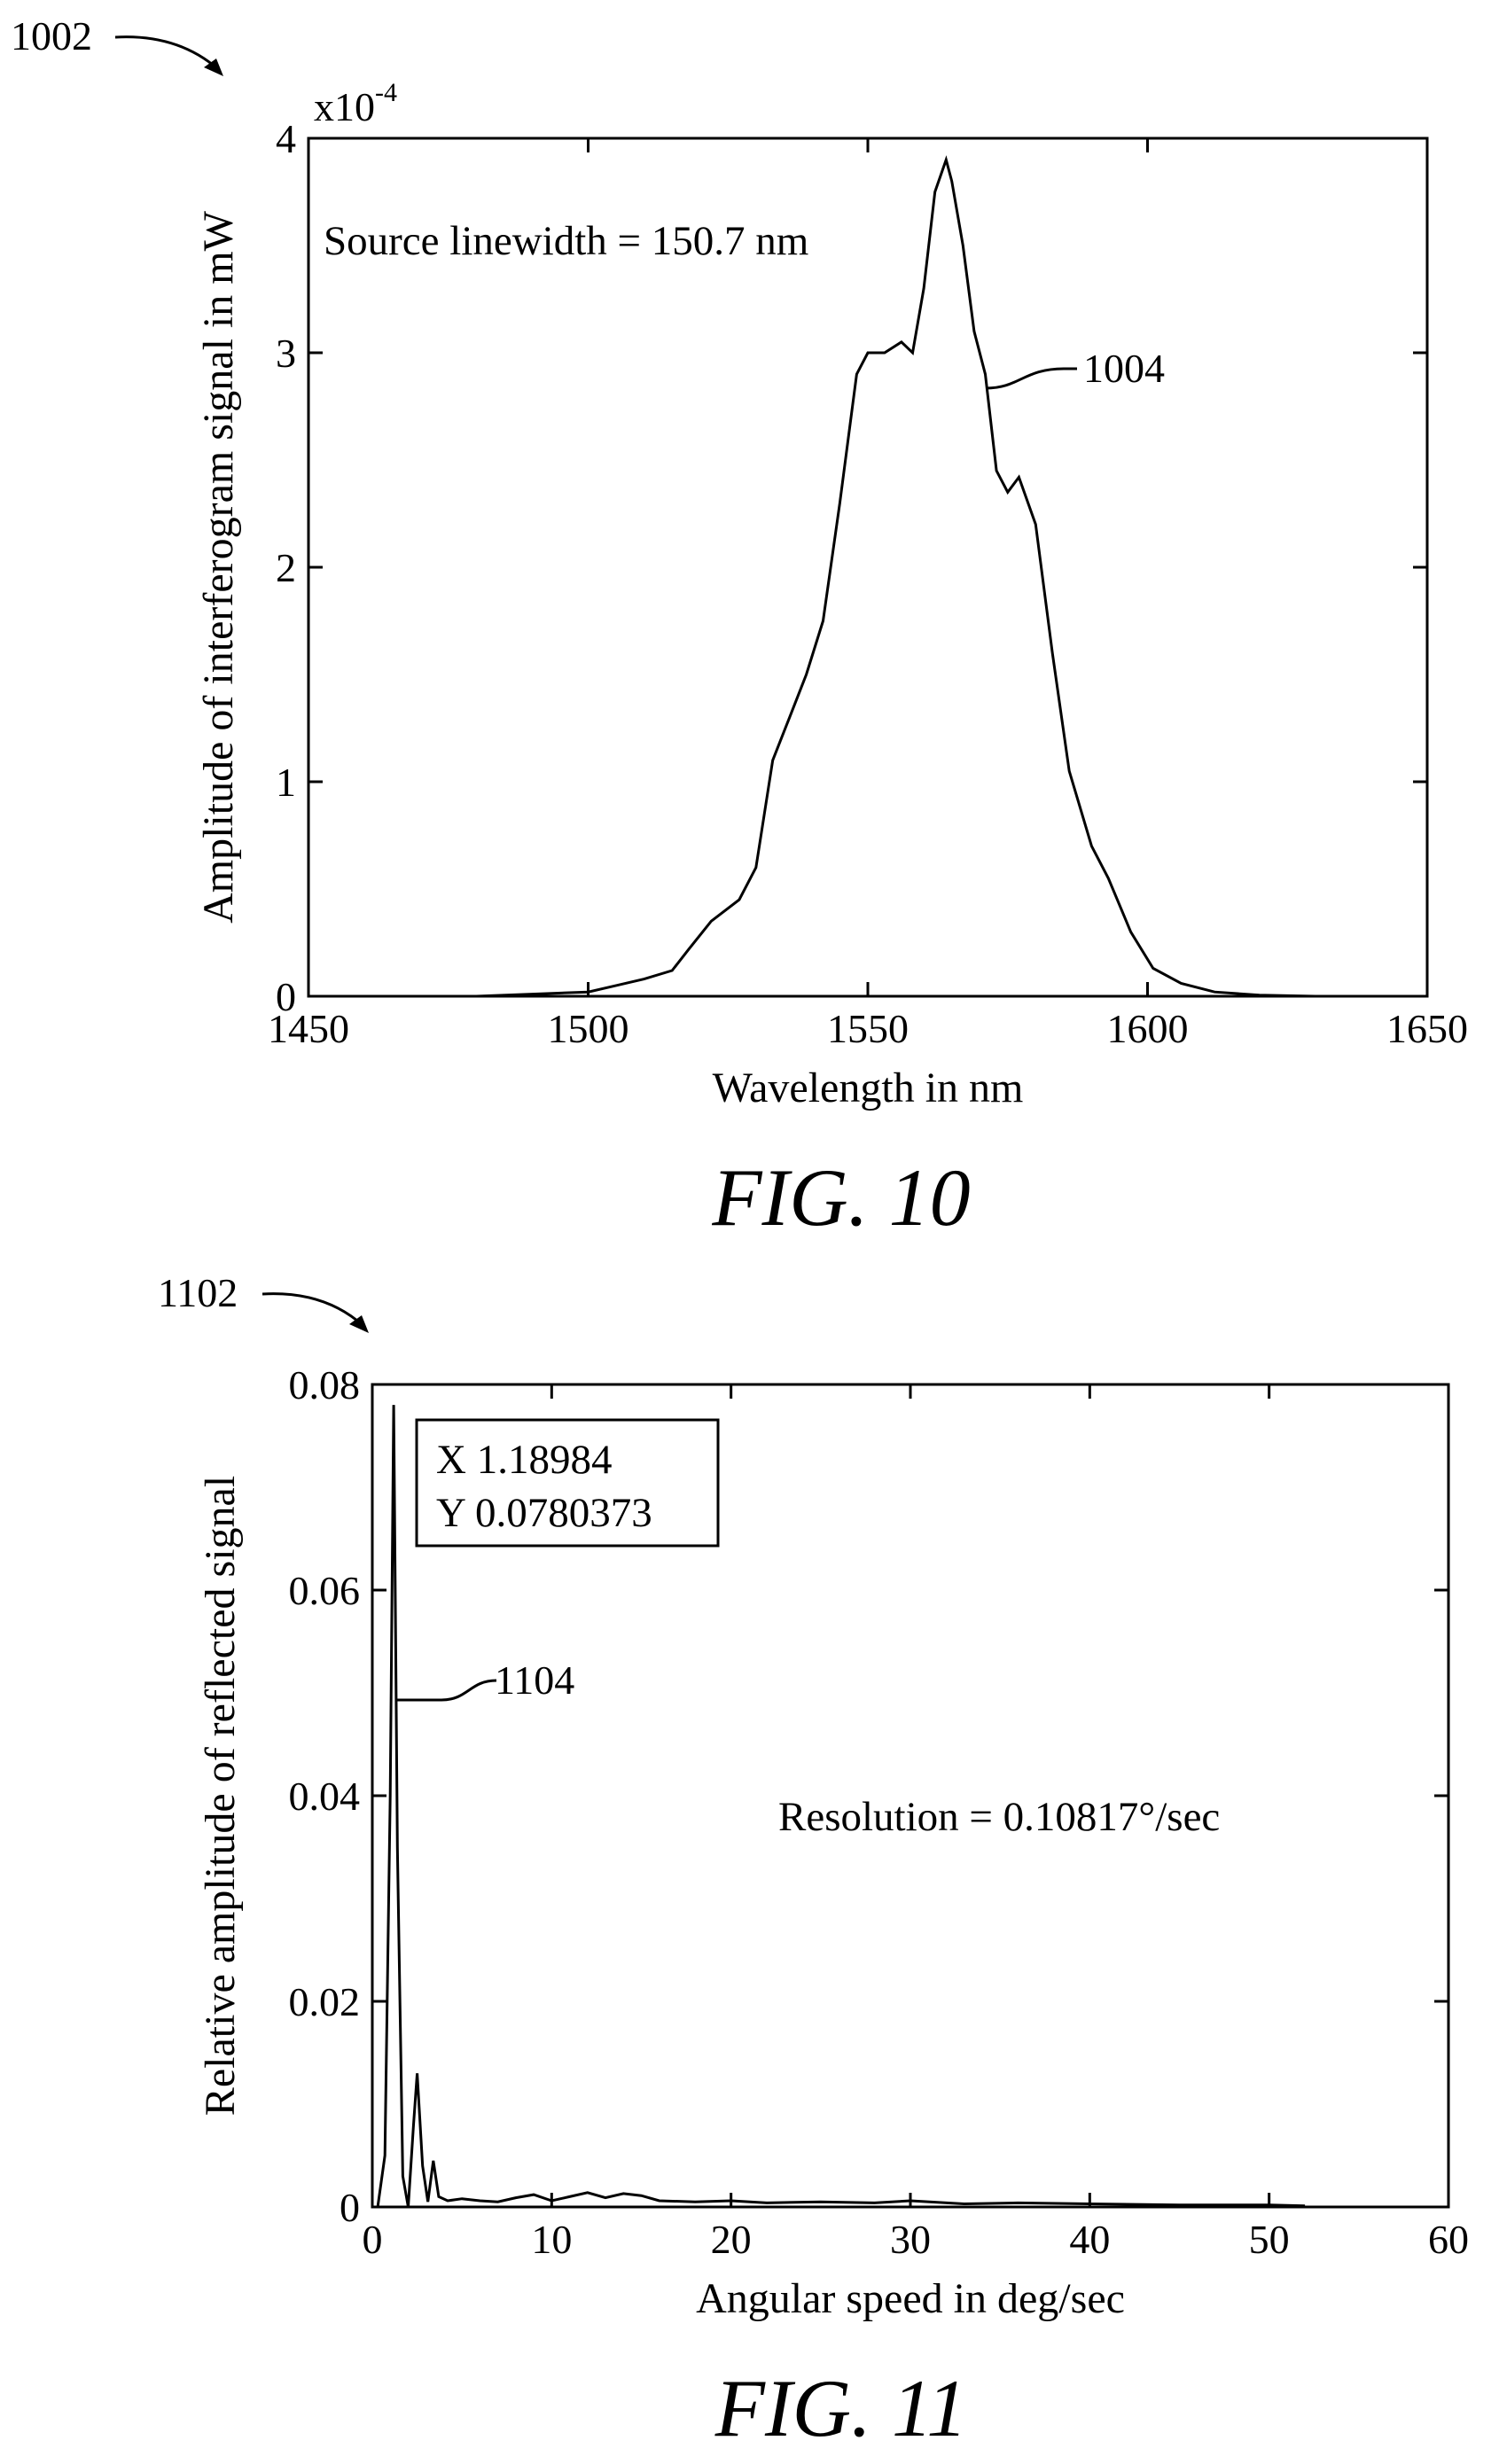  What do you see at coordinates (1031, 378) in the screenshot?
I see `fig10-curve-leader` at bounding box center [1031, 378].